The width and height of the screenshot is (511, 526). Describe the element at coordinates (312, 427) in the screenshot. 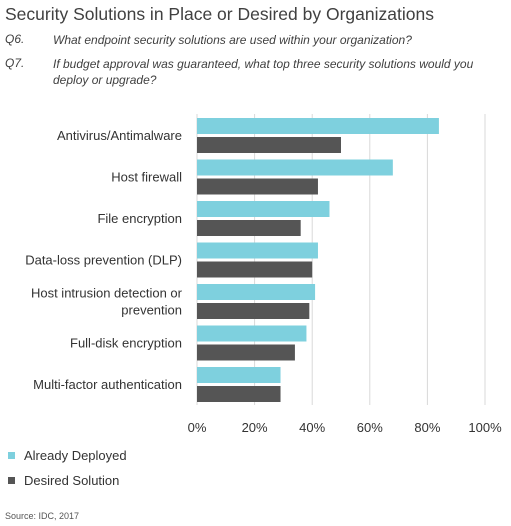

I see `x-tick-label: 40%` at that location.